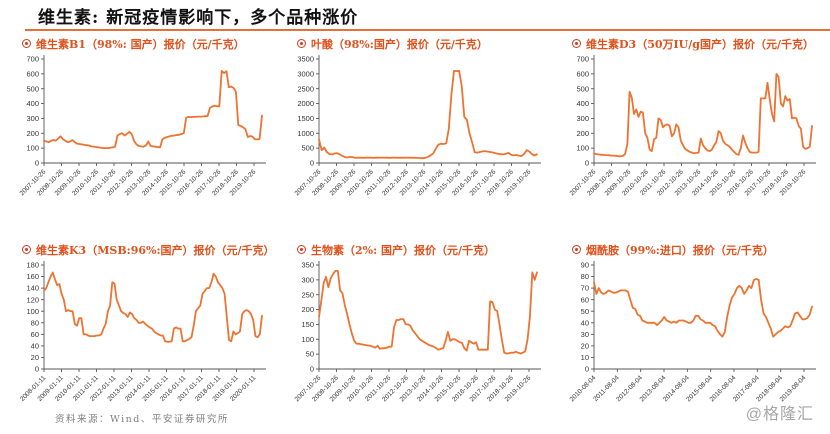 The width and height of the screenshot is (830, 434). I want to click on watermark: @格隆汇, so click(779, 414).